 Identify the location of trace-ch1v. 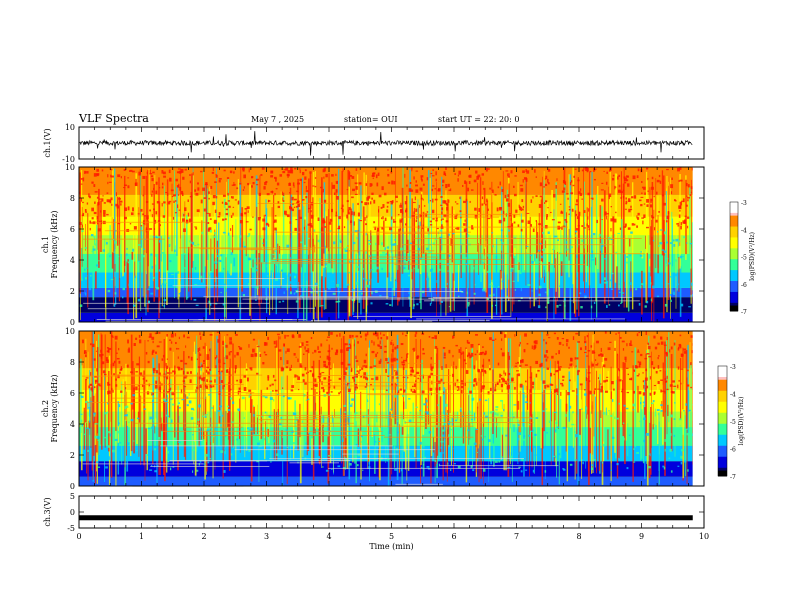
(385, 143).